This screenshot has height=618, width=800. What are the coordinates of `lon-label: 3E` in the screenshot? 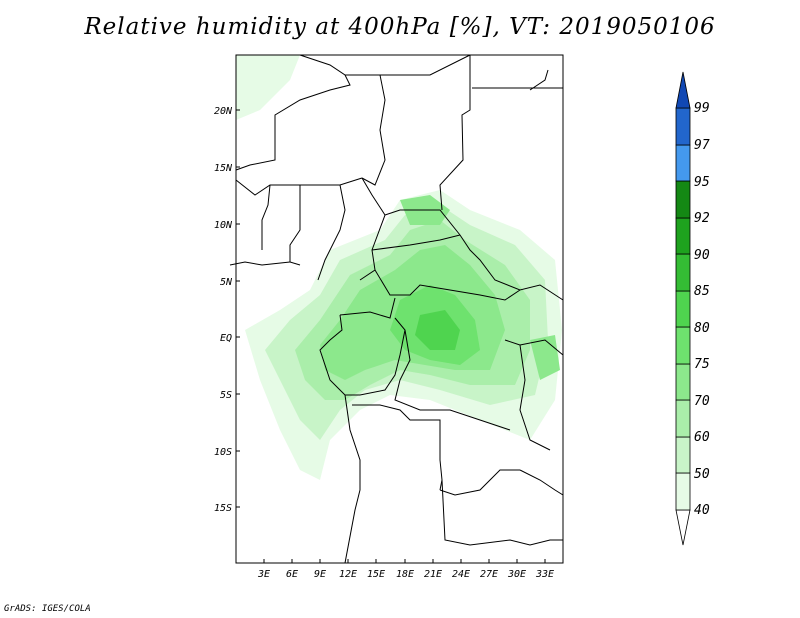 It's located at (263, 574).